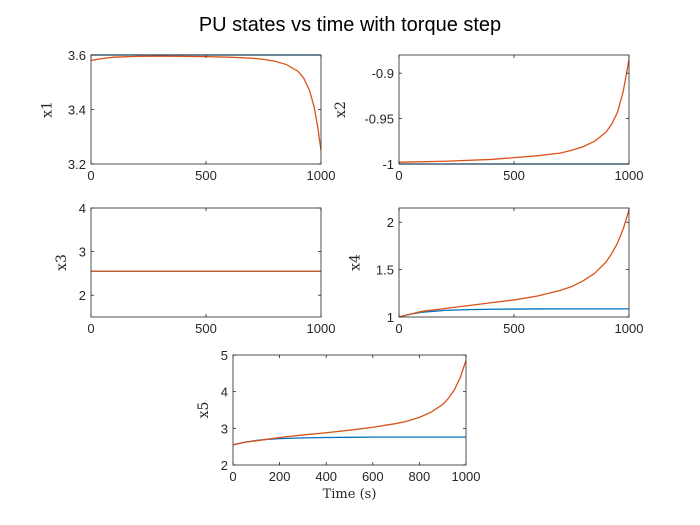 This screenshot has width=700, height=525. What do you see at coordinates (350, 25) in the screenshot?
I see `figure-title: PU states vs time with torque step` at bounding box center [350, 25].